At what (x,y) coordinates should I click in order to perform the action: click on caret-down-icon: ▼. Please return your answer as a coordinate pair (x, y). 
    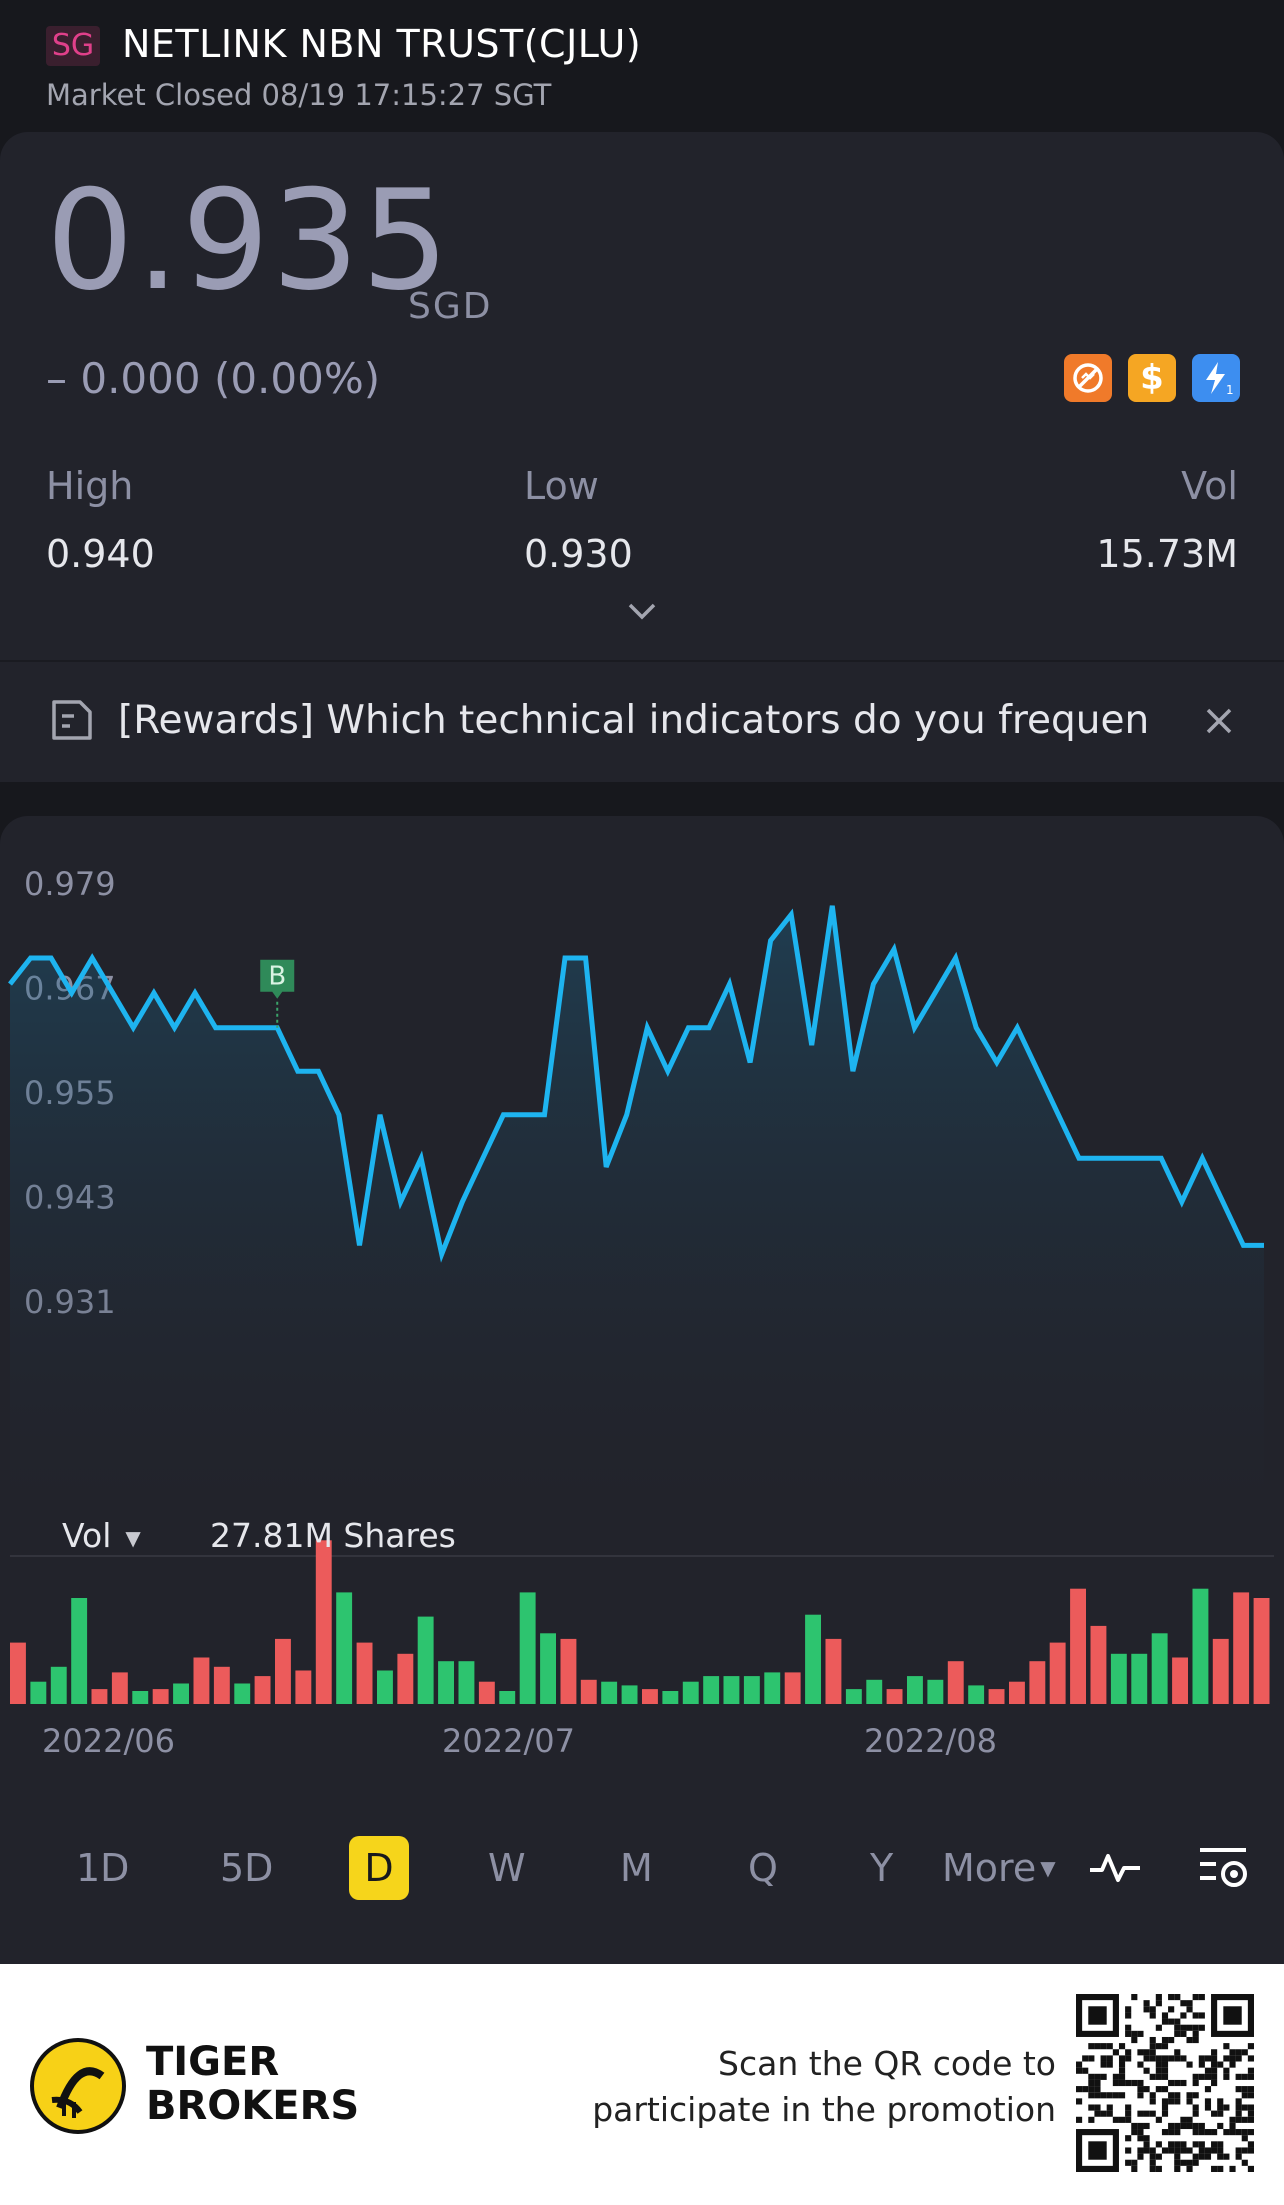
    Looking at the image, I should click on (133, 1537).